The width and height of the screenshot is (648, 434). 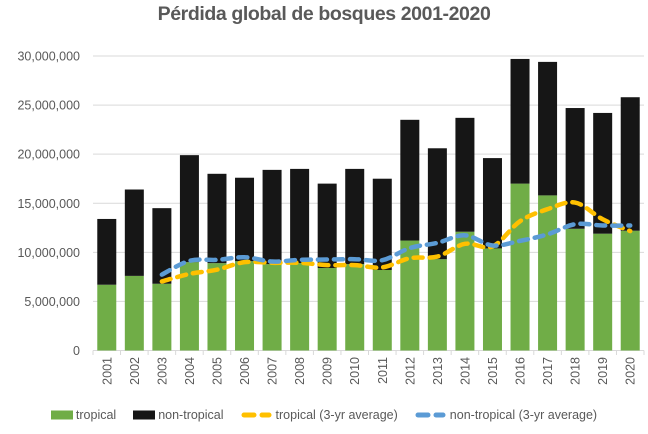 What do you see at coordinates (48, 106) in the screenshot?
I see `y-axis-tick-label: 25,000,000` at bounding box center [48, 106].